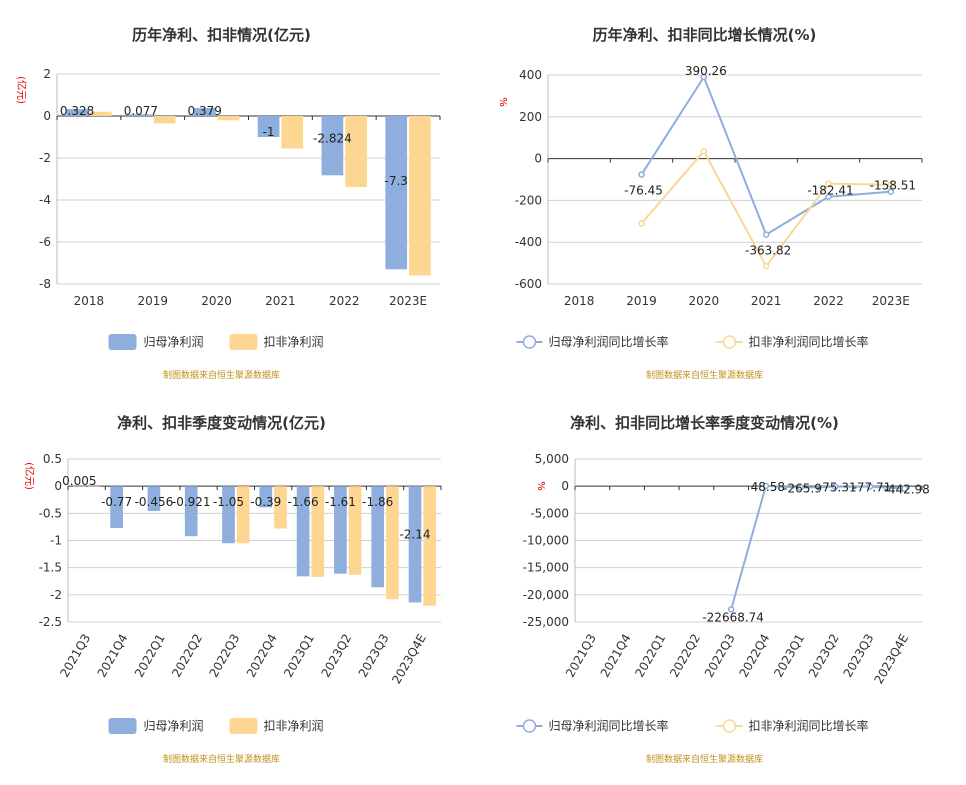 The width and height of the screenshot is (966, 785). Describe the element at coordinates (299, 656) in the screenshot. I see `x-tick-label: 2023Q1` at that location.